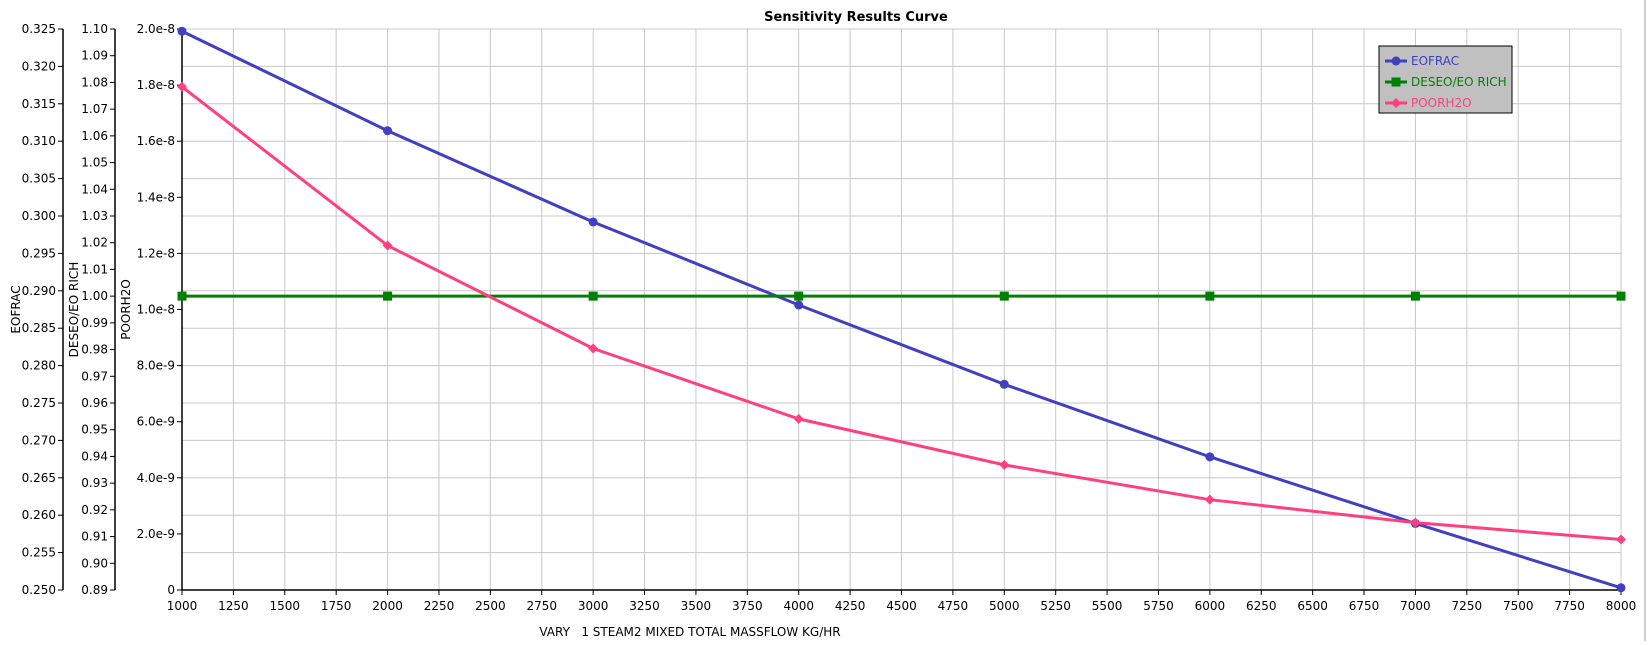  I want to click on x-tick-label: 1000, so click(182, 606).